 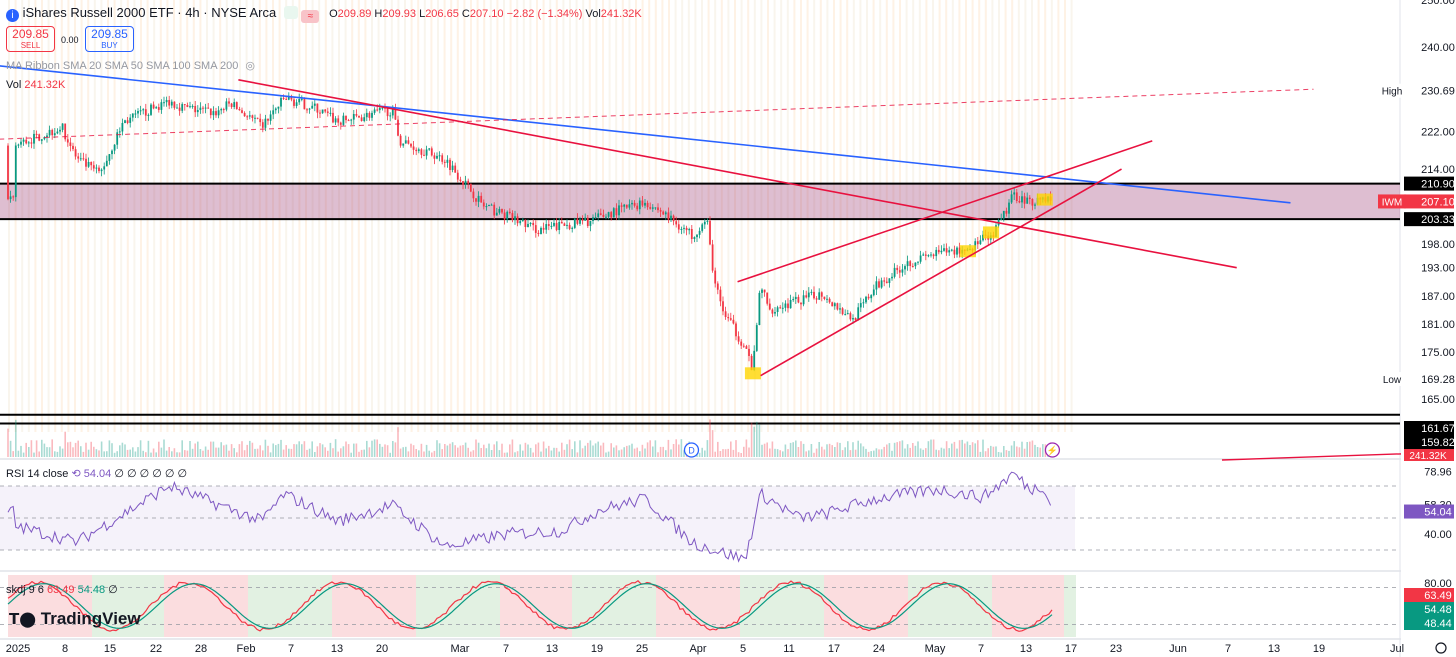 What do you see at coordinates (97, 474) in the screenshot?
I see `rsi-legend: RSI 14 close ⟲ 54.04 ∅ ∅ ∅ ∅ ∅ ∅` at bounding box center [97, 474].